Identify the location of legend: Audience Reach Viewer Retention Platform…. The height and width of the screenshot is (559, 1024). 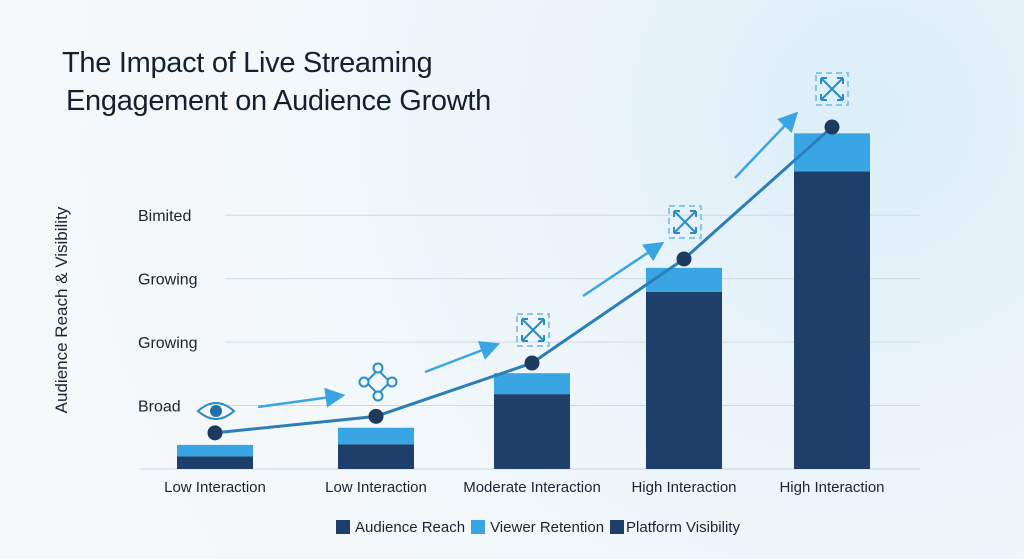
(538, 527).